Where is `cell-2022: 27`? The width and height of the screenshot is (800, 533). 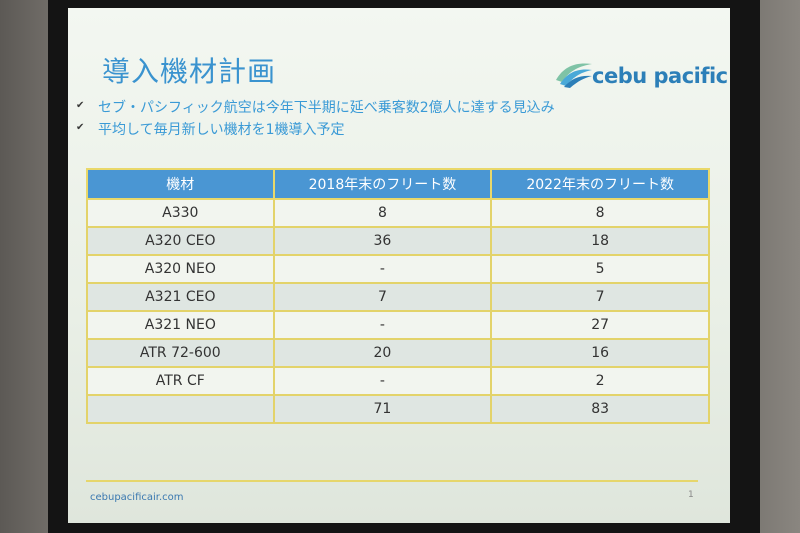 cell-2022: 27 is located at coordinates (600, 325).